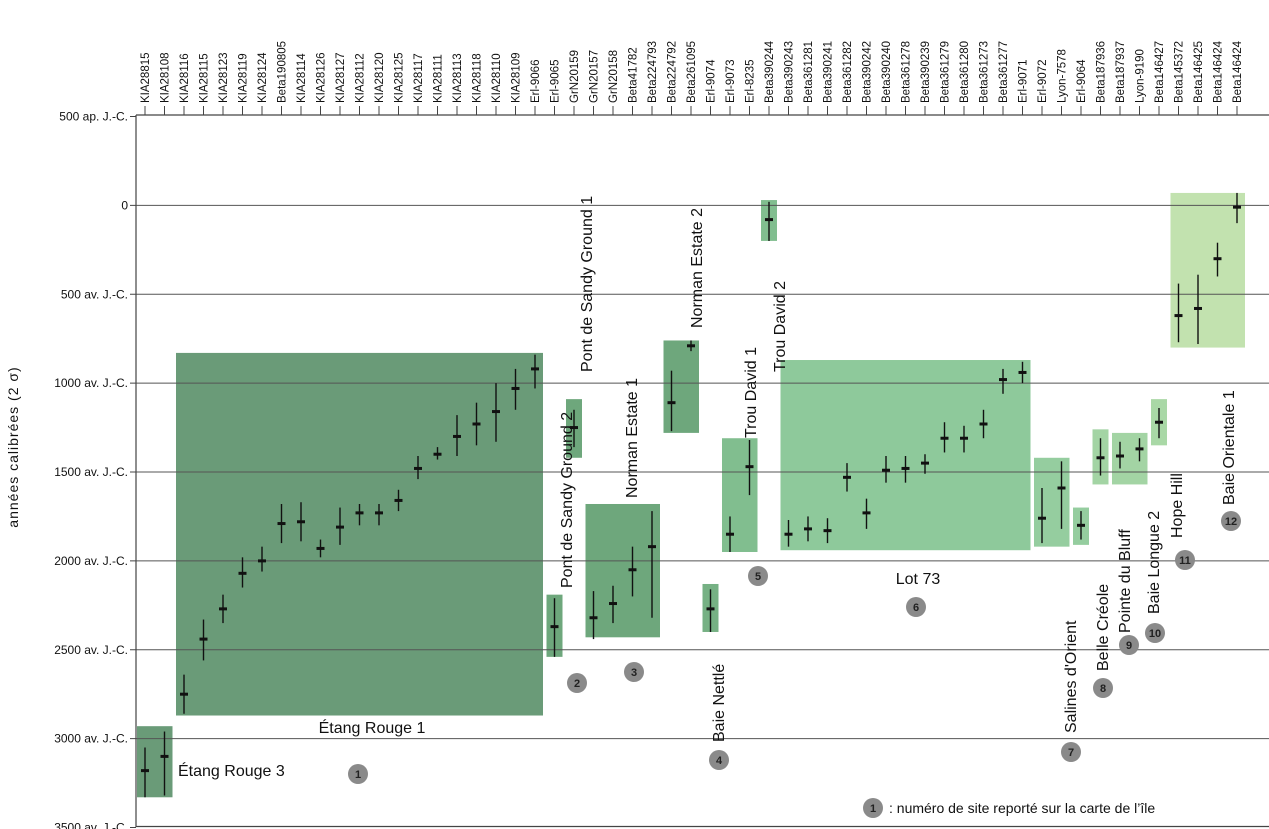 The width and height of the screenshot is (1269, 829). Describe the element at coordinates (439, 78) in the screenshot. I see `sample-label: KIA28111` at that location.